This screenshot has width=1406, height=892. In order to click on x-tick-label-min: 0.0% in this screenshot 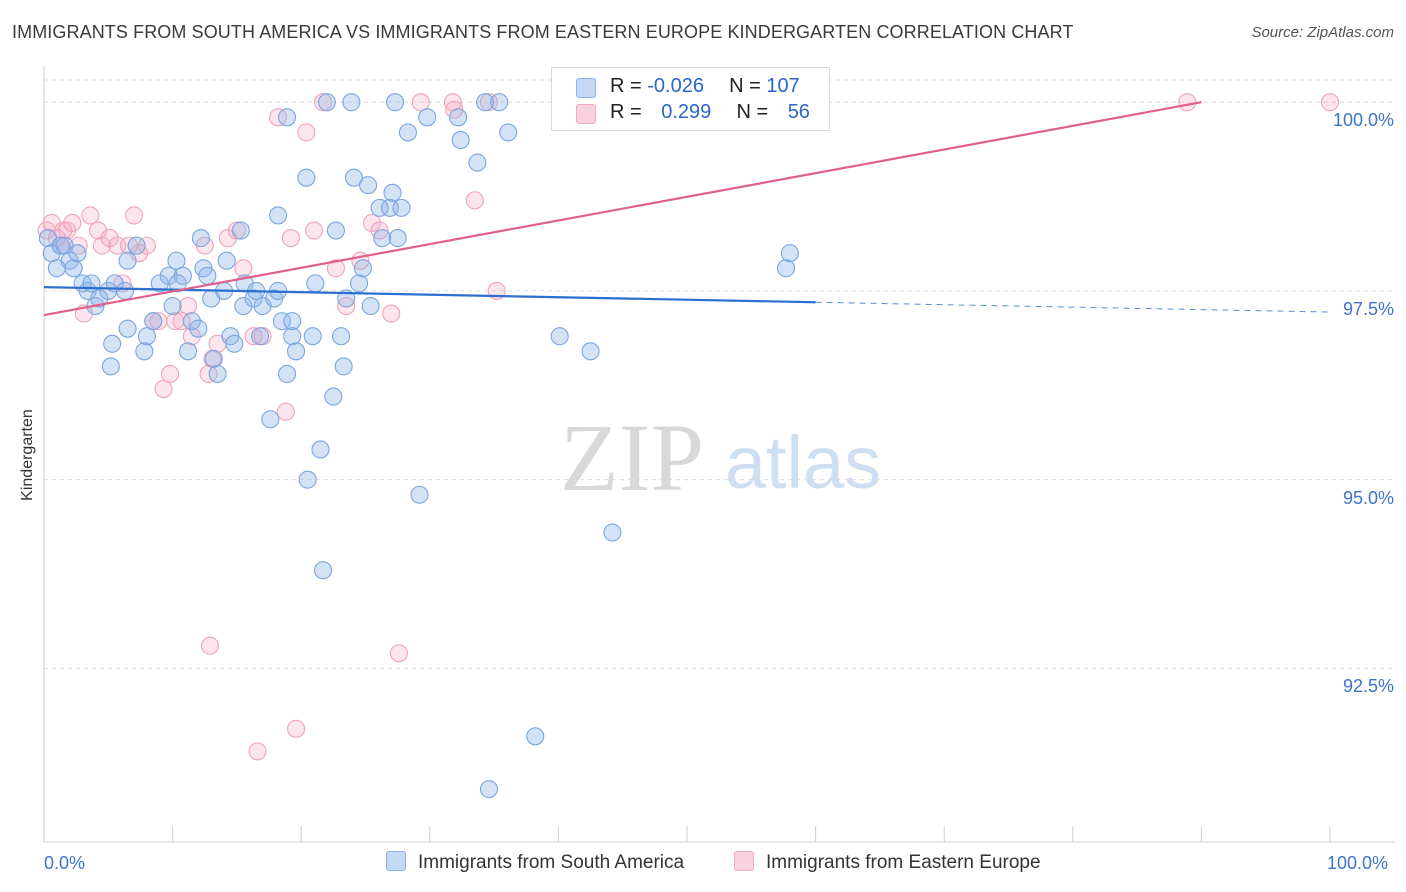, I will do `click(65, 863)`.